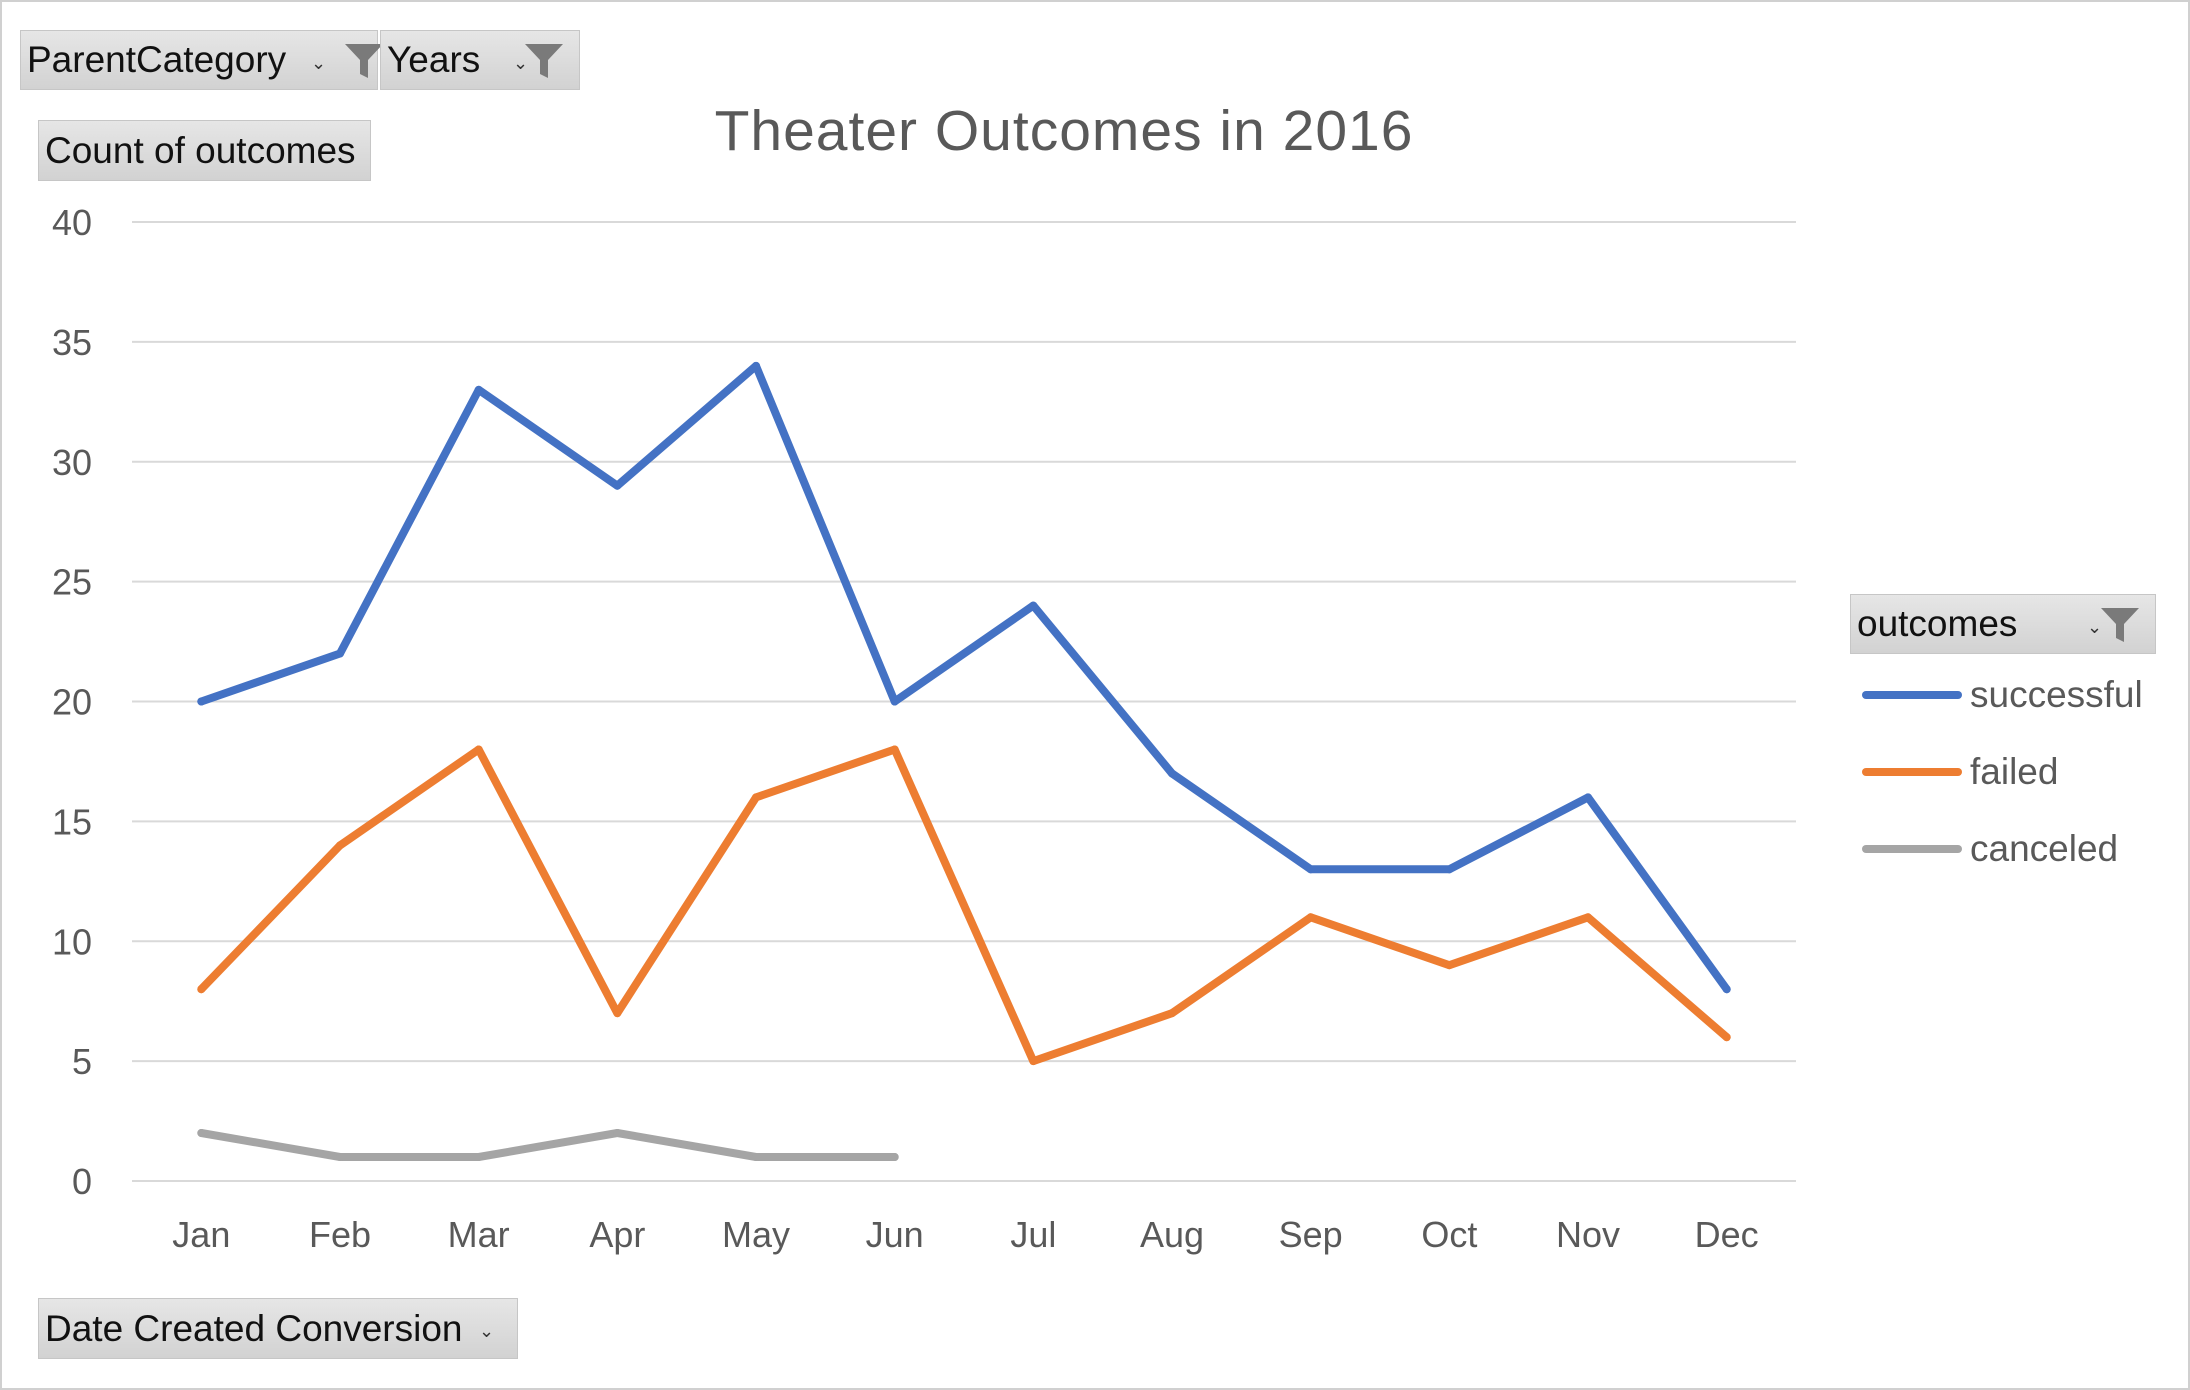 This screenshot has width=2190, height=1390. I want to click on x-tick-label: Oct, so click(1449, 1234).